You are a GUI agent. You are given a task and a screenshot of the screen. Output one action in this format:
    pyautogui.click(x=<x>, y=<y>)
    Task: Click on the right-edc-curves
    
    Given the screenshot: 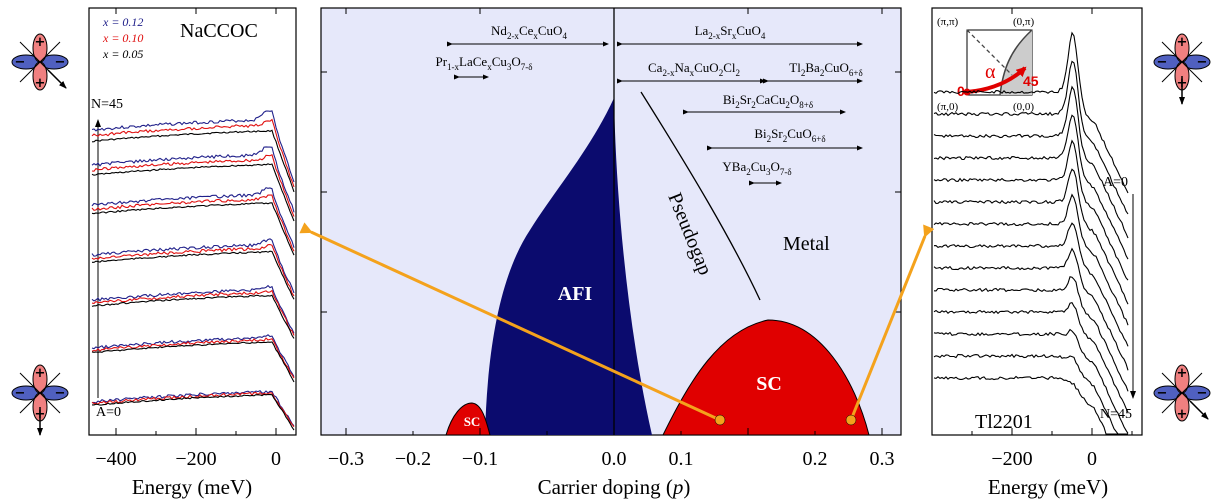 What is the action you would take?
    pyautogui.click(x=1031, y=233)
    